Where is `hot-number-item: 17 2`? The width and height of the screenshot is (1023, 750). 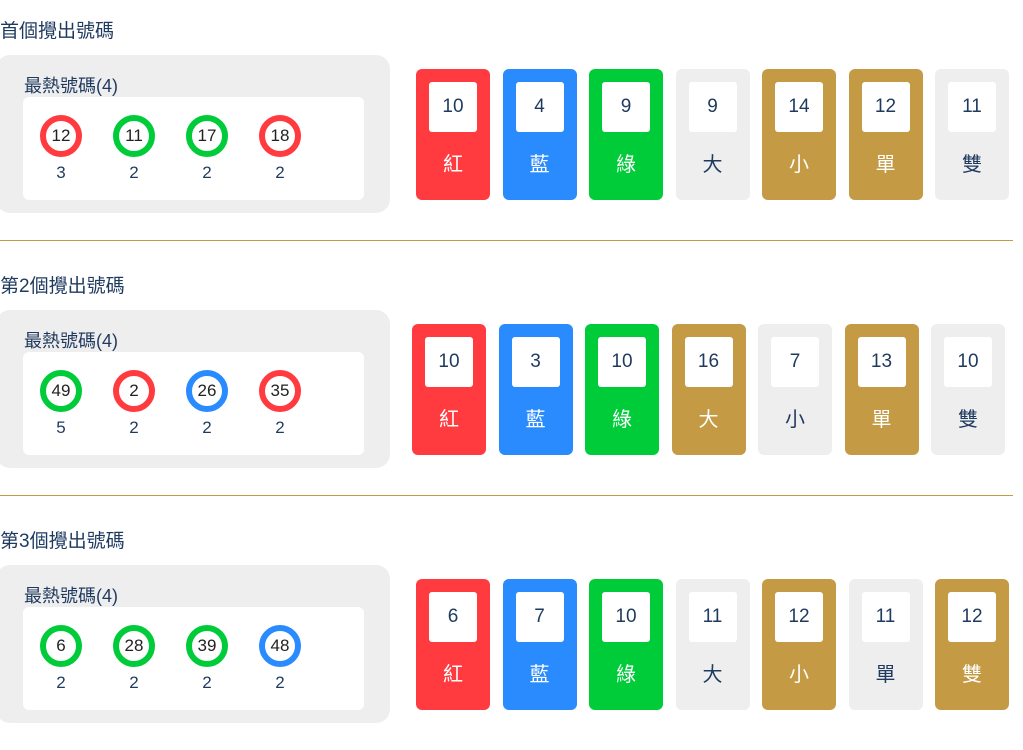
hot-number-item: 17 2 is located at coordinates (207, 149).